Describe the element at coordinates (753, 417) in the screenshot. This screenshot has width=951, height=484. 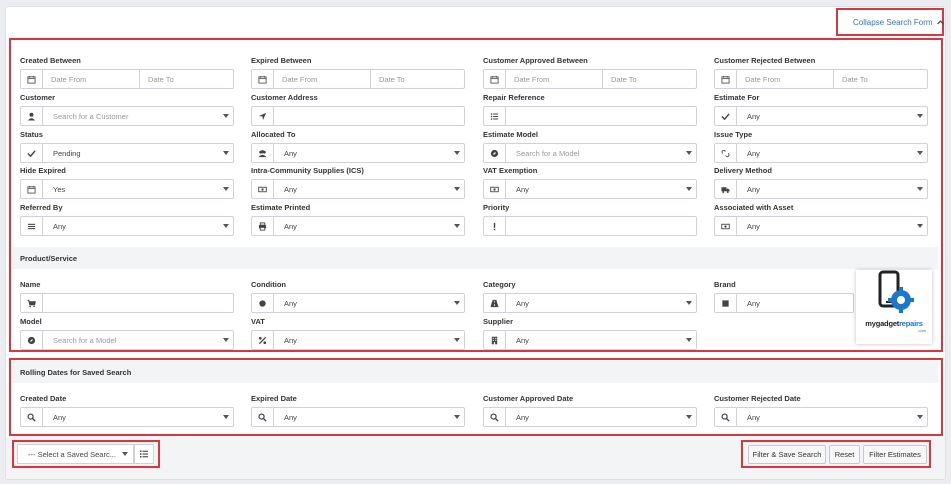
I see `customer-rejected-date-value: Any` at that location.